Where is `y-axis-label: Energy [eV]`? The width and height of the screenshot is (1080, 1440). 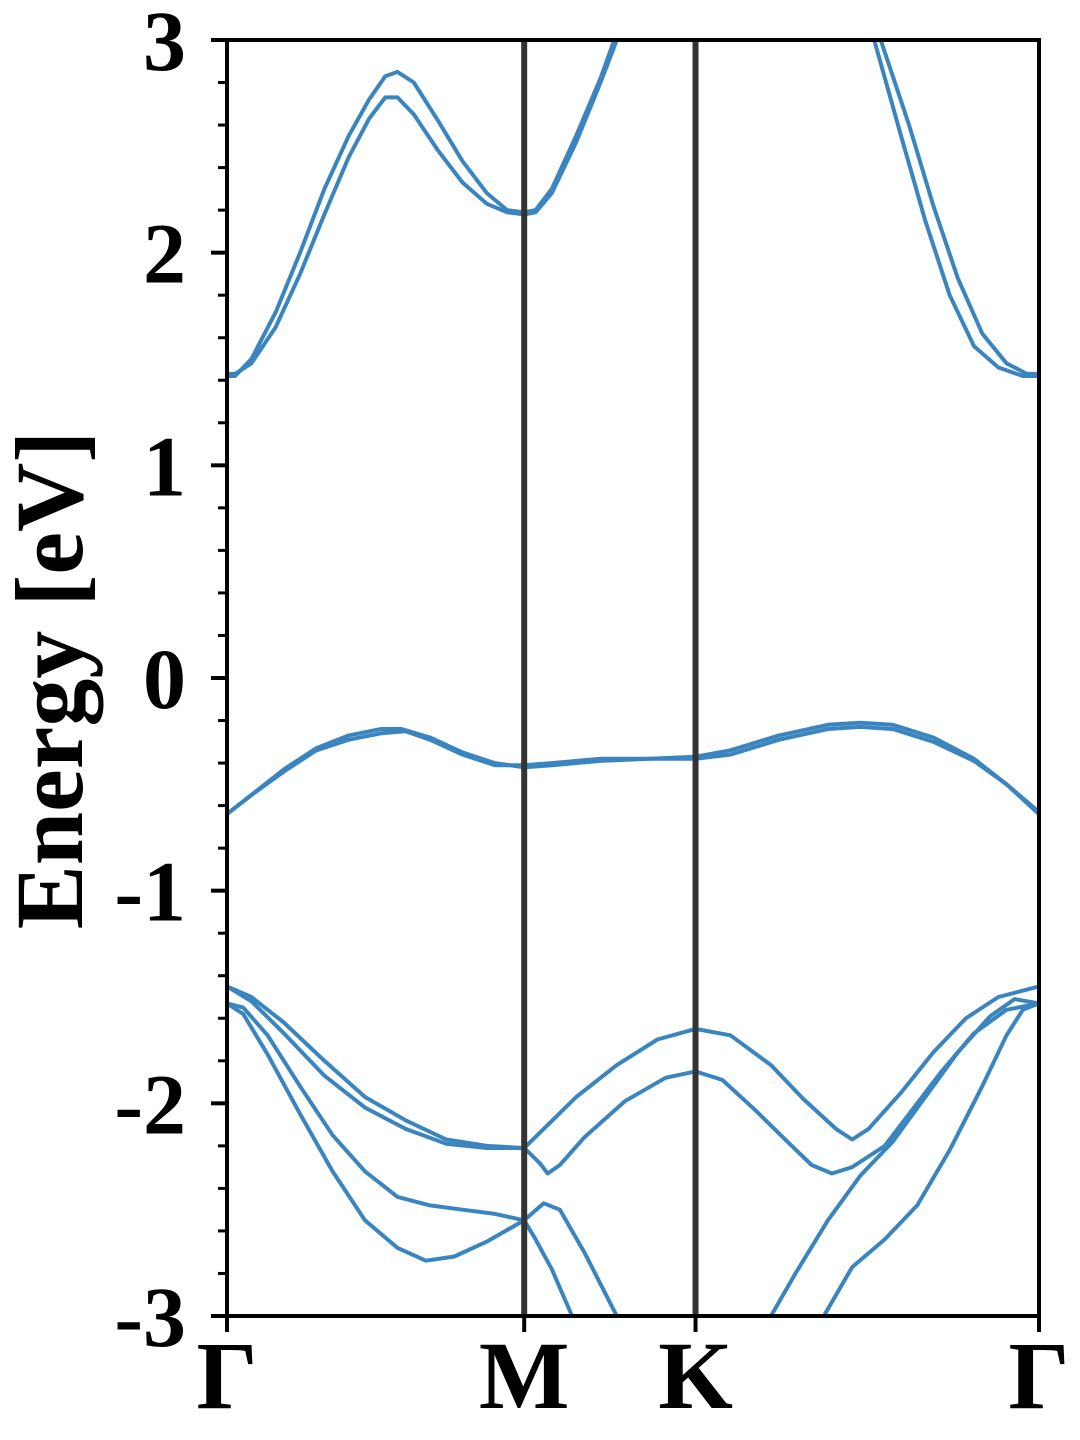 y-axis-label: Energy [eV] is located at coordinates (51, 680).